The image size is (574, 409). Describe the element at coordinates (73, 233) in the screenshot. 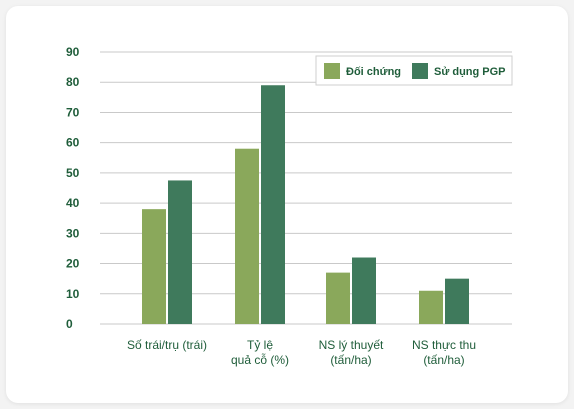

I see `y-tick-label: 30` at that location.